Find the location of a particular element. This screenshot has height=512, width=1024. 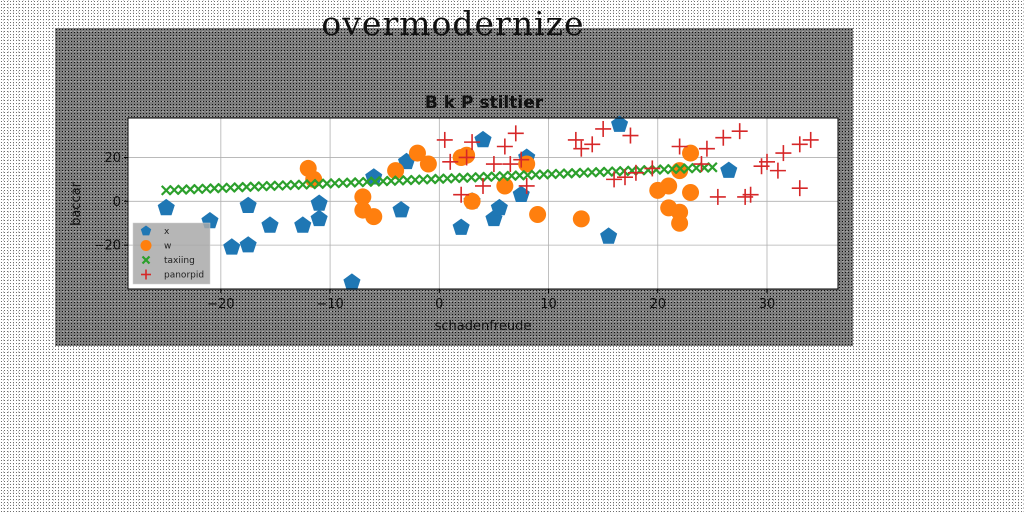

x-tick-label: 10 is located at coordinates (548, 304).